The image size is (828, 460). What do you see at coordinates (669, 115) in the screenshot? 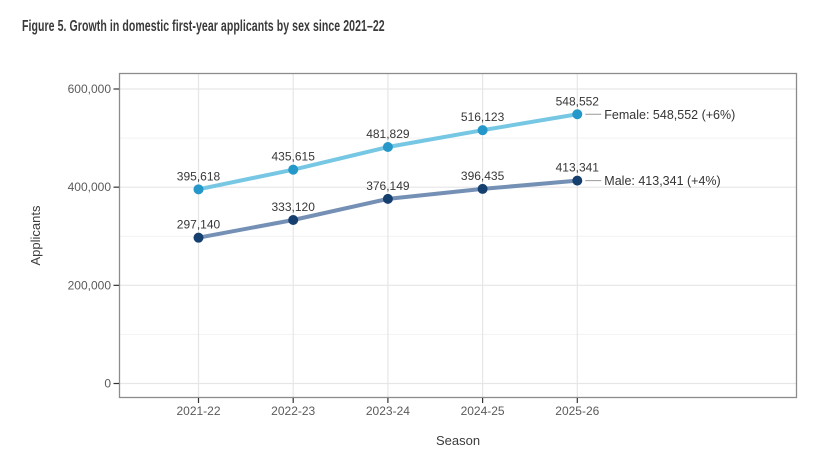
I see `end-label-female: Female: 548,552 (+6%)` at bounding box center [669, 115].